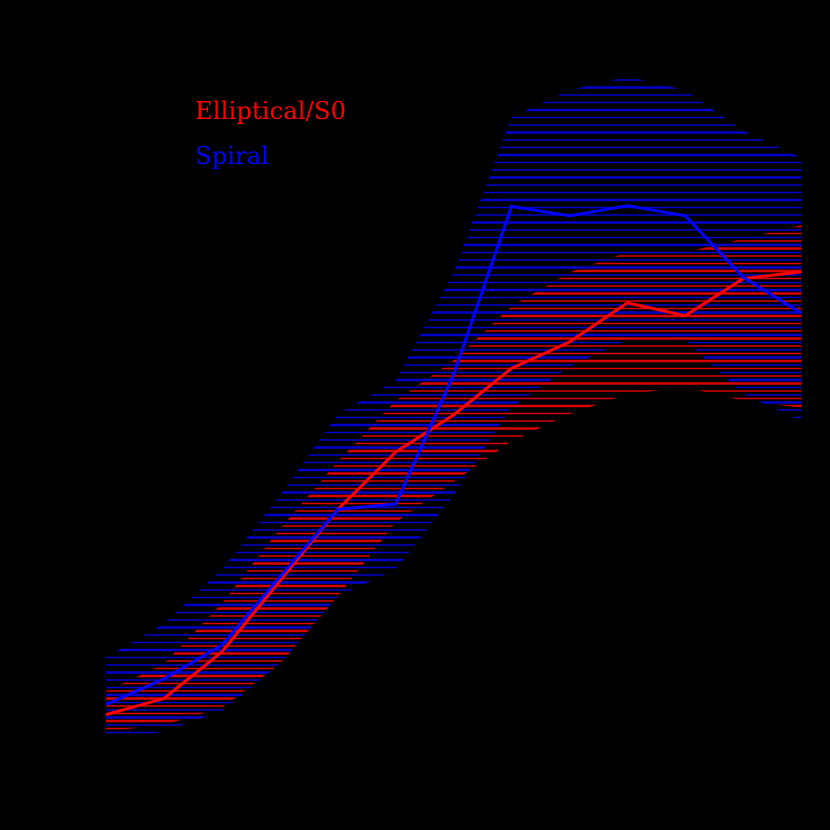 The height and width of the screenshot is (830, 830). Describe the element at coordinates (232, 156) in the screenshot. I see `legend-spiral: Spiral` at that location.